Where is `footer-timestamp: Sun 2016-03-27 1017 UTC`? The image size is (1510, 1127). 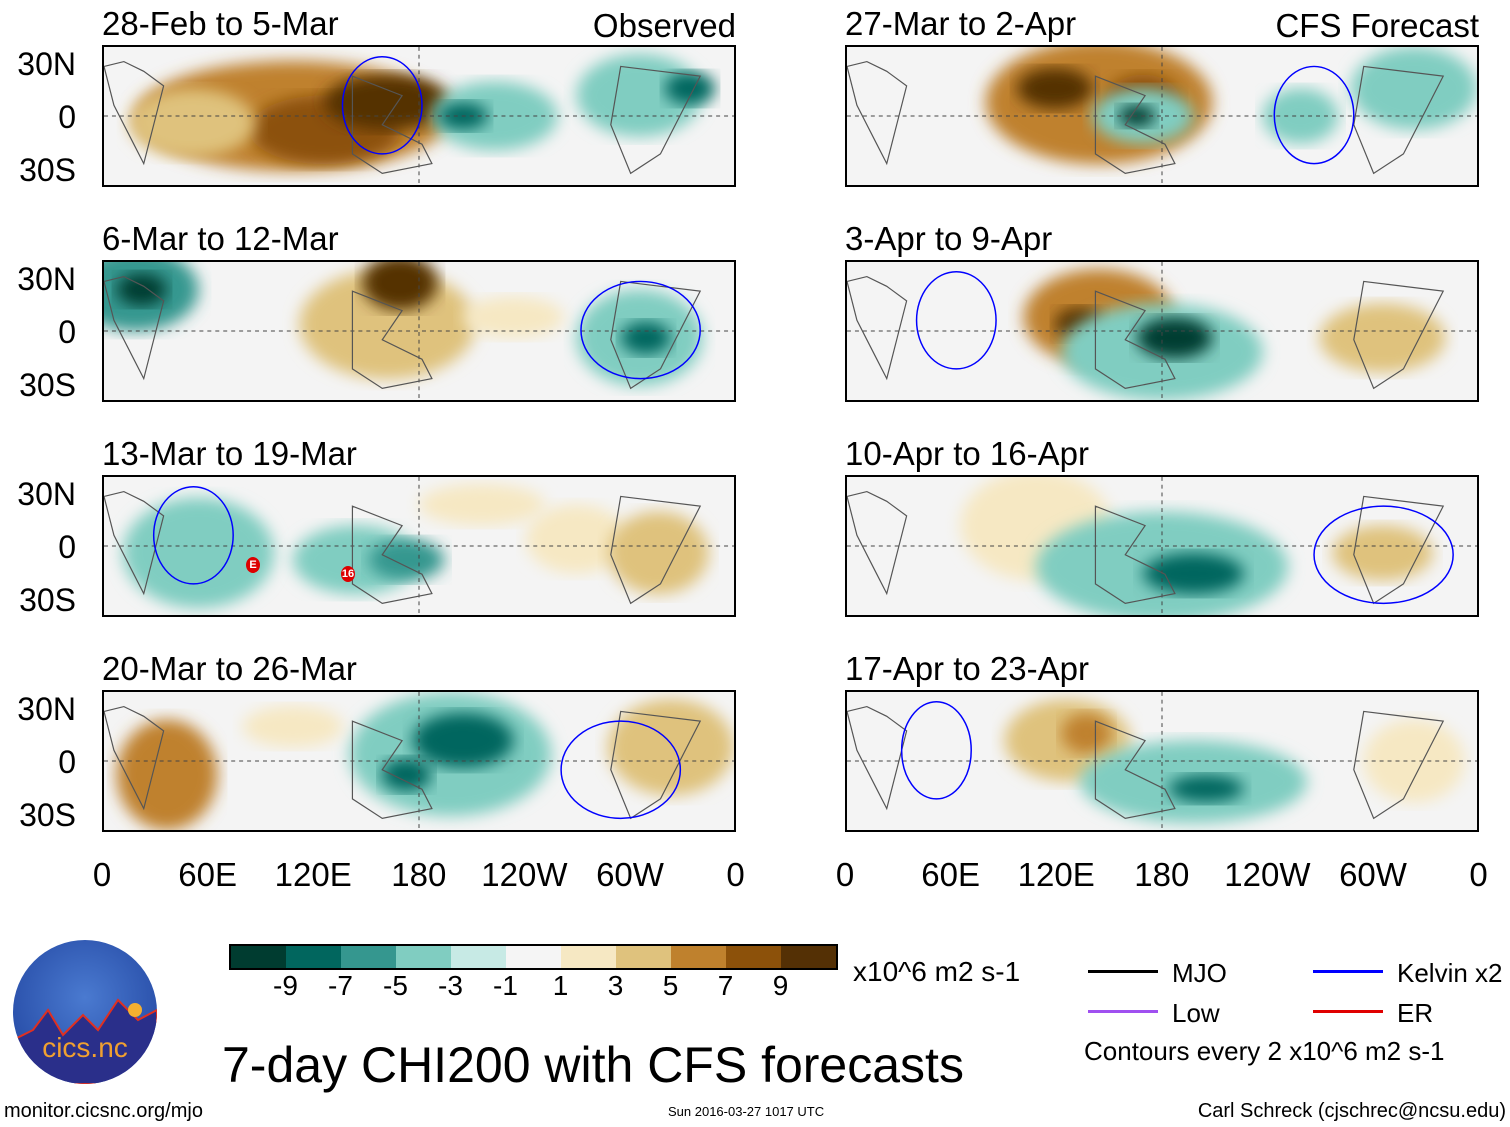 footer-timestamp: Sun 2016-03-27 1017 UTC is located at coordinates (746, 1111).